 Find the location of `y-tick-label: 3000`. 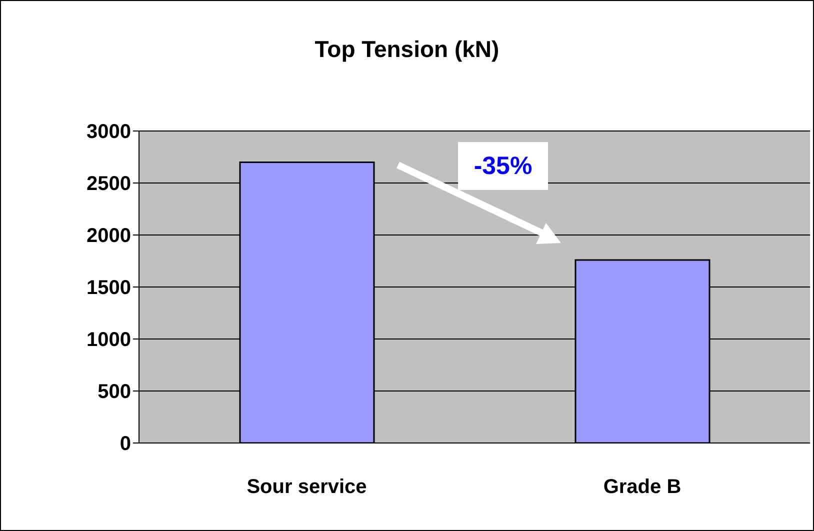

y-tick-label: 3000 is located at coordinates (108, 132).